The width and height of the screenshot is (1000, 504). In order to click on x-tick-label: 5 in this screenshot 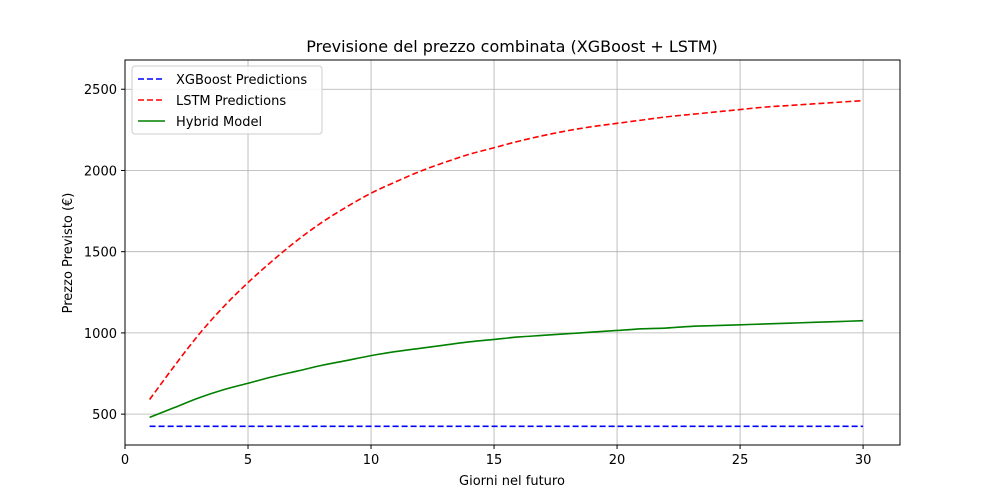, I will do `click(248, 460)`.